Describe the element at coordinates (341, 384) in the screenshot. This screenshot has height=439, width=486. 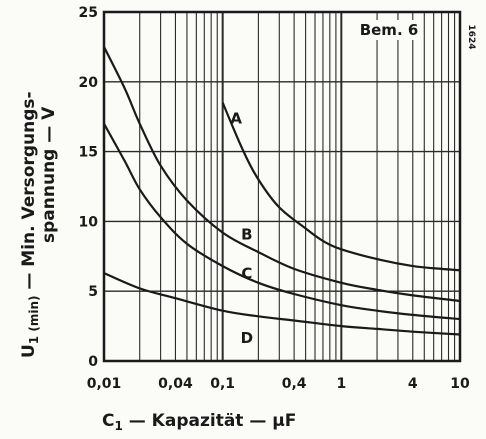
I see `x-tick-label: 1` at that location.